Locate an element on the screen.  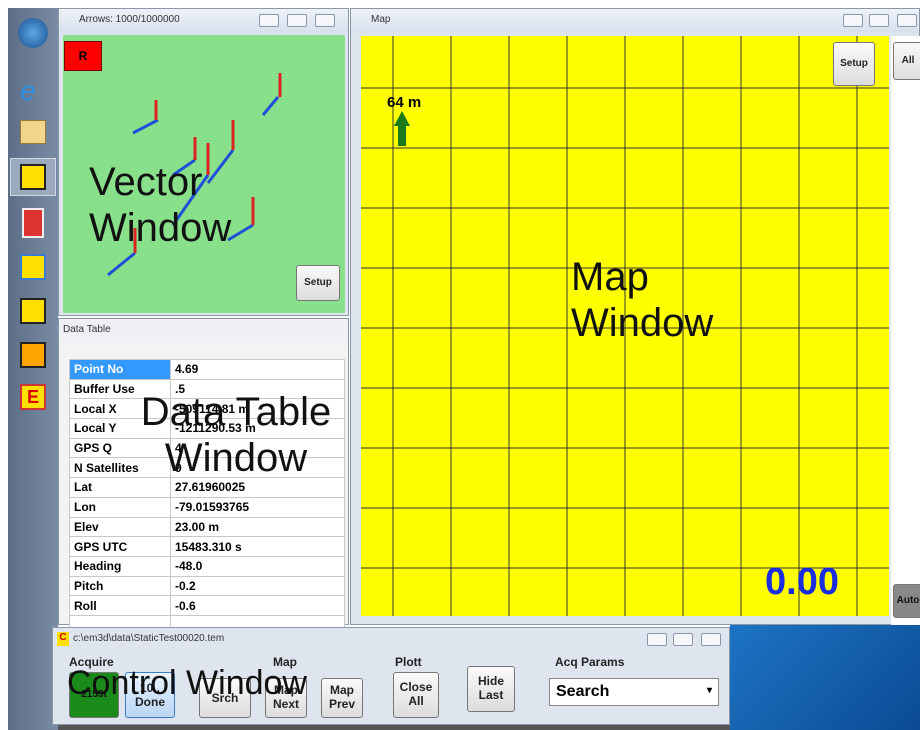
arrows-icon is located at coordinates (33, 267).